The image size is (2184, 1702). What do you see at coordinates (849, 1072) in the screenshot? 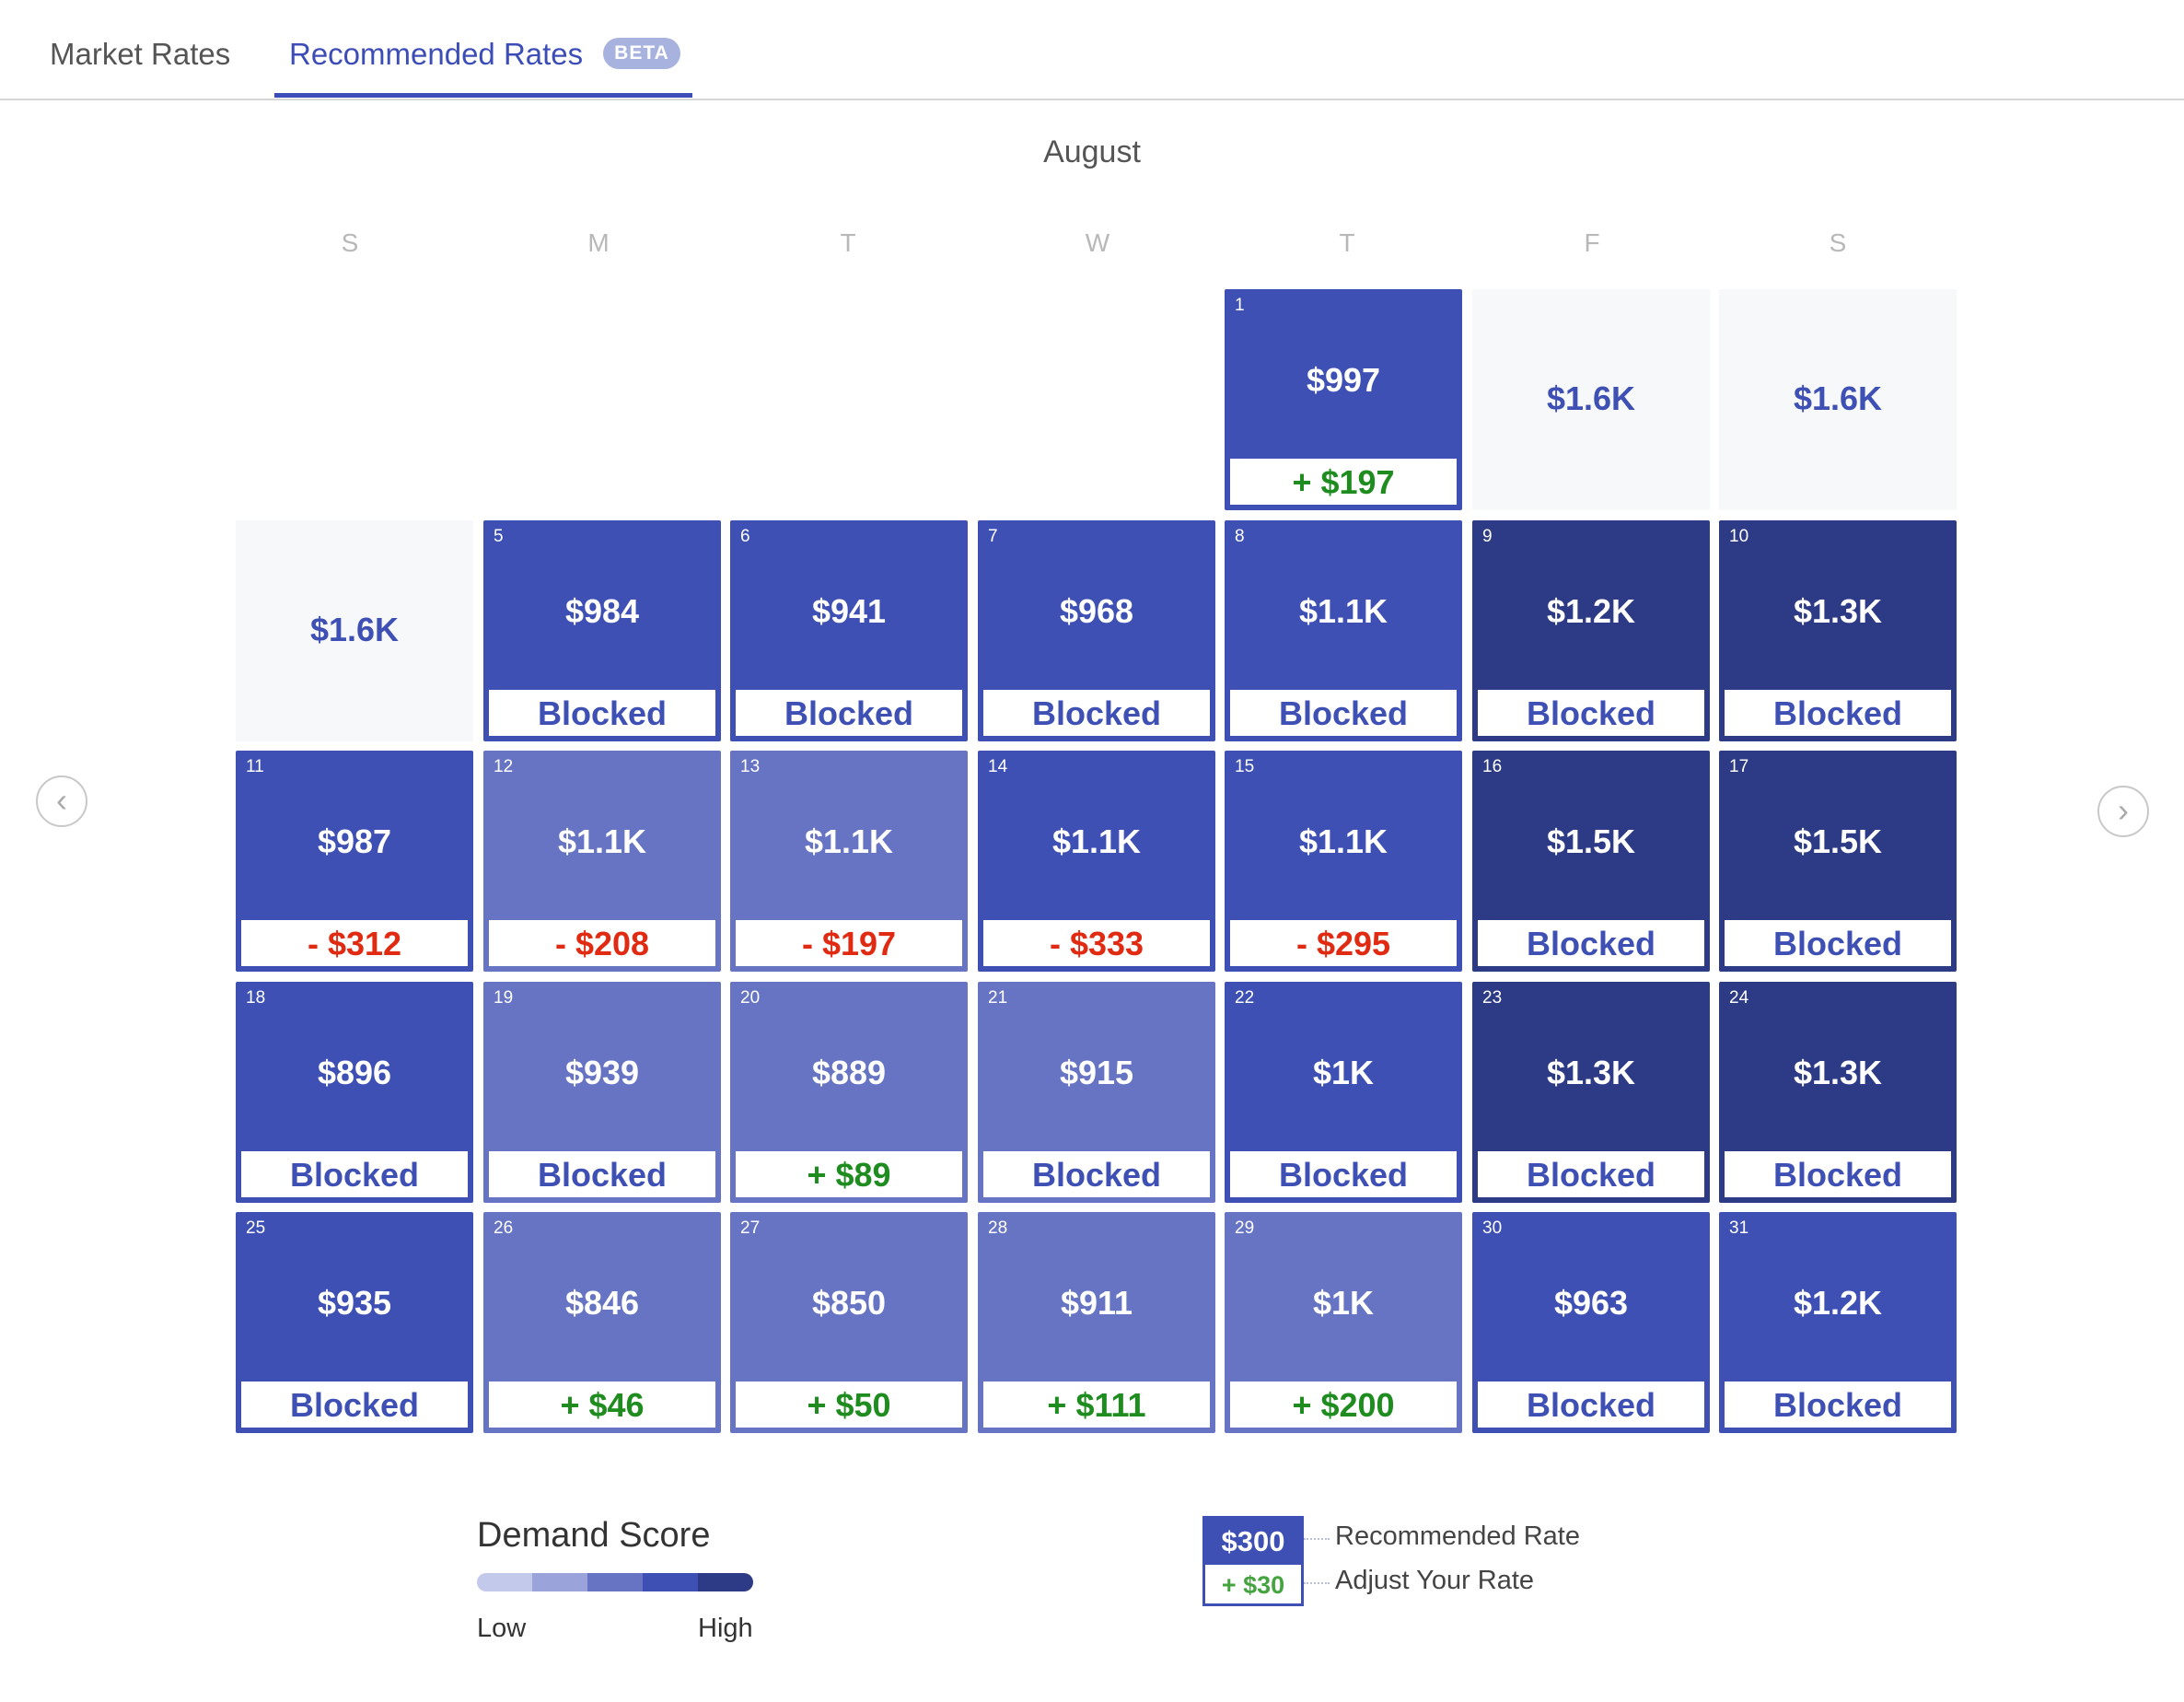
I see `recommended-rate: $889` at bounding box center [849, 1072].